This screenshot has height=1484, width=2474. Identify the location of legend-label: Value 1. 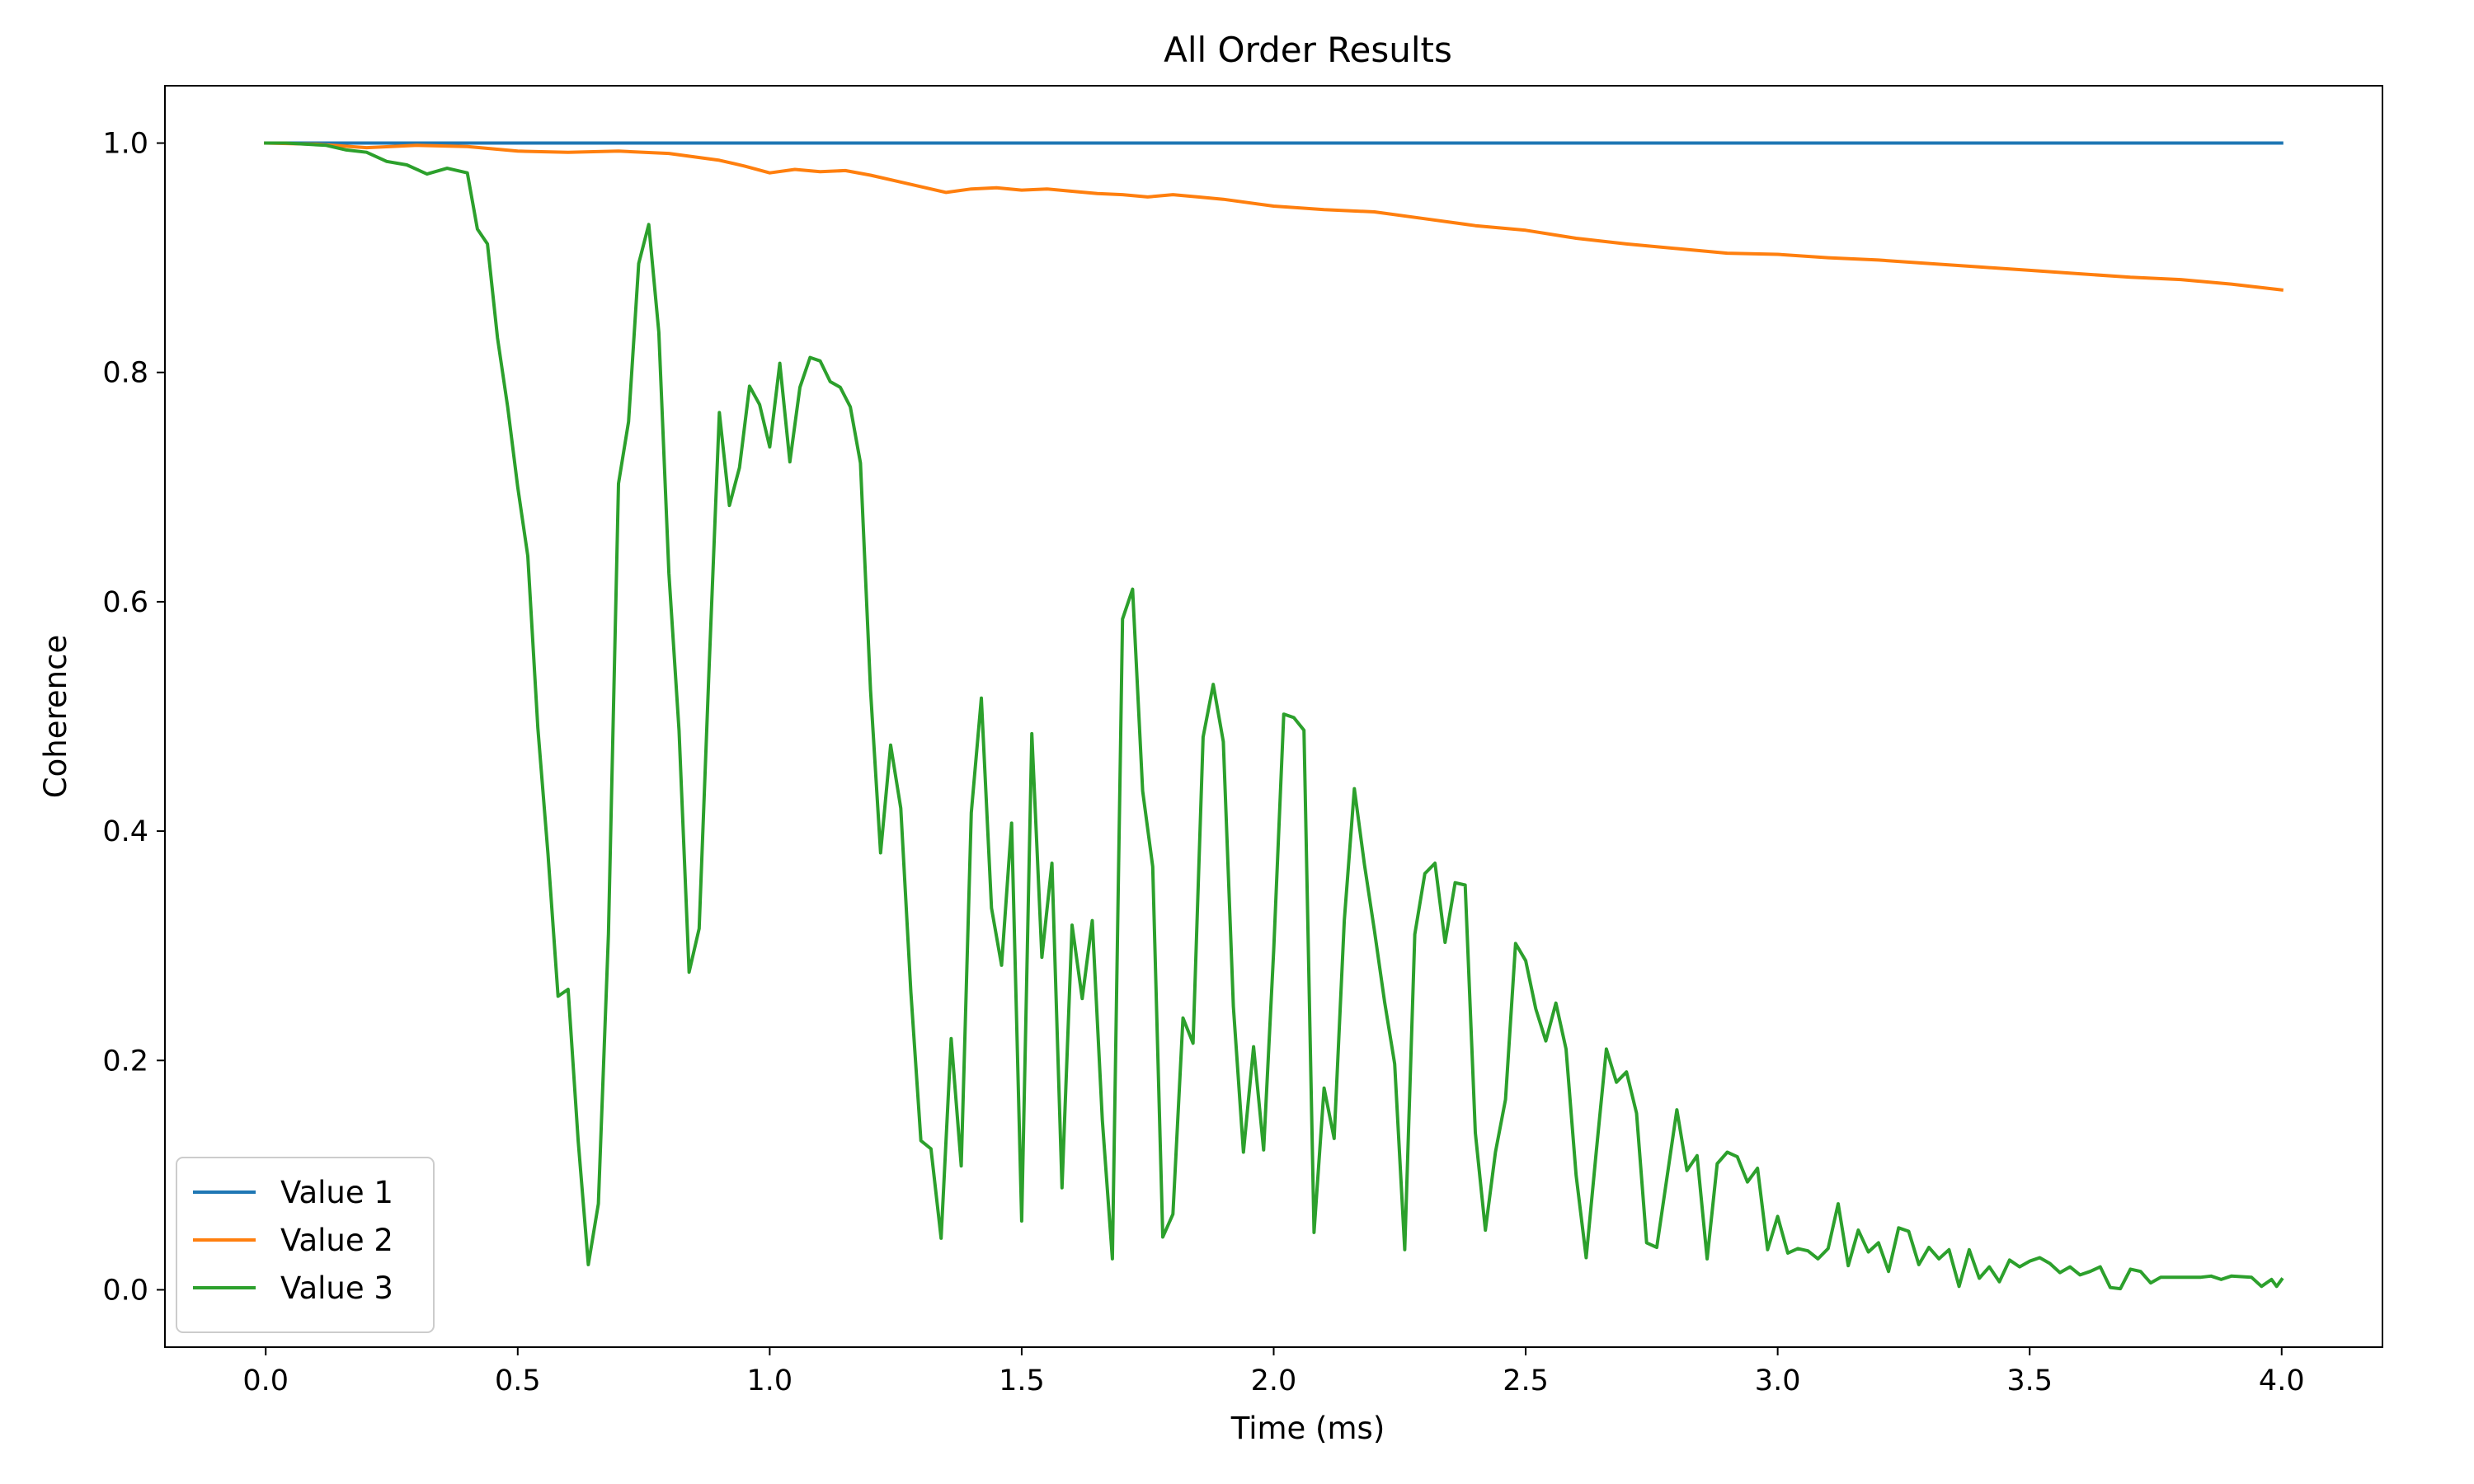
(336, 1192).